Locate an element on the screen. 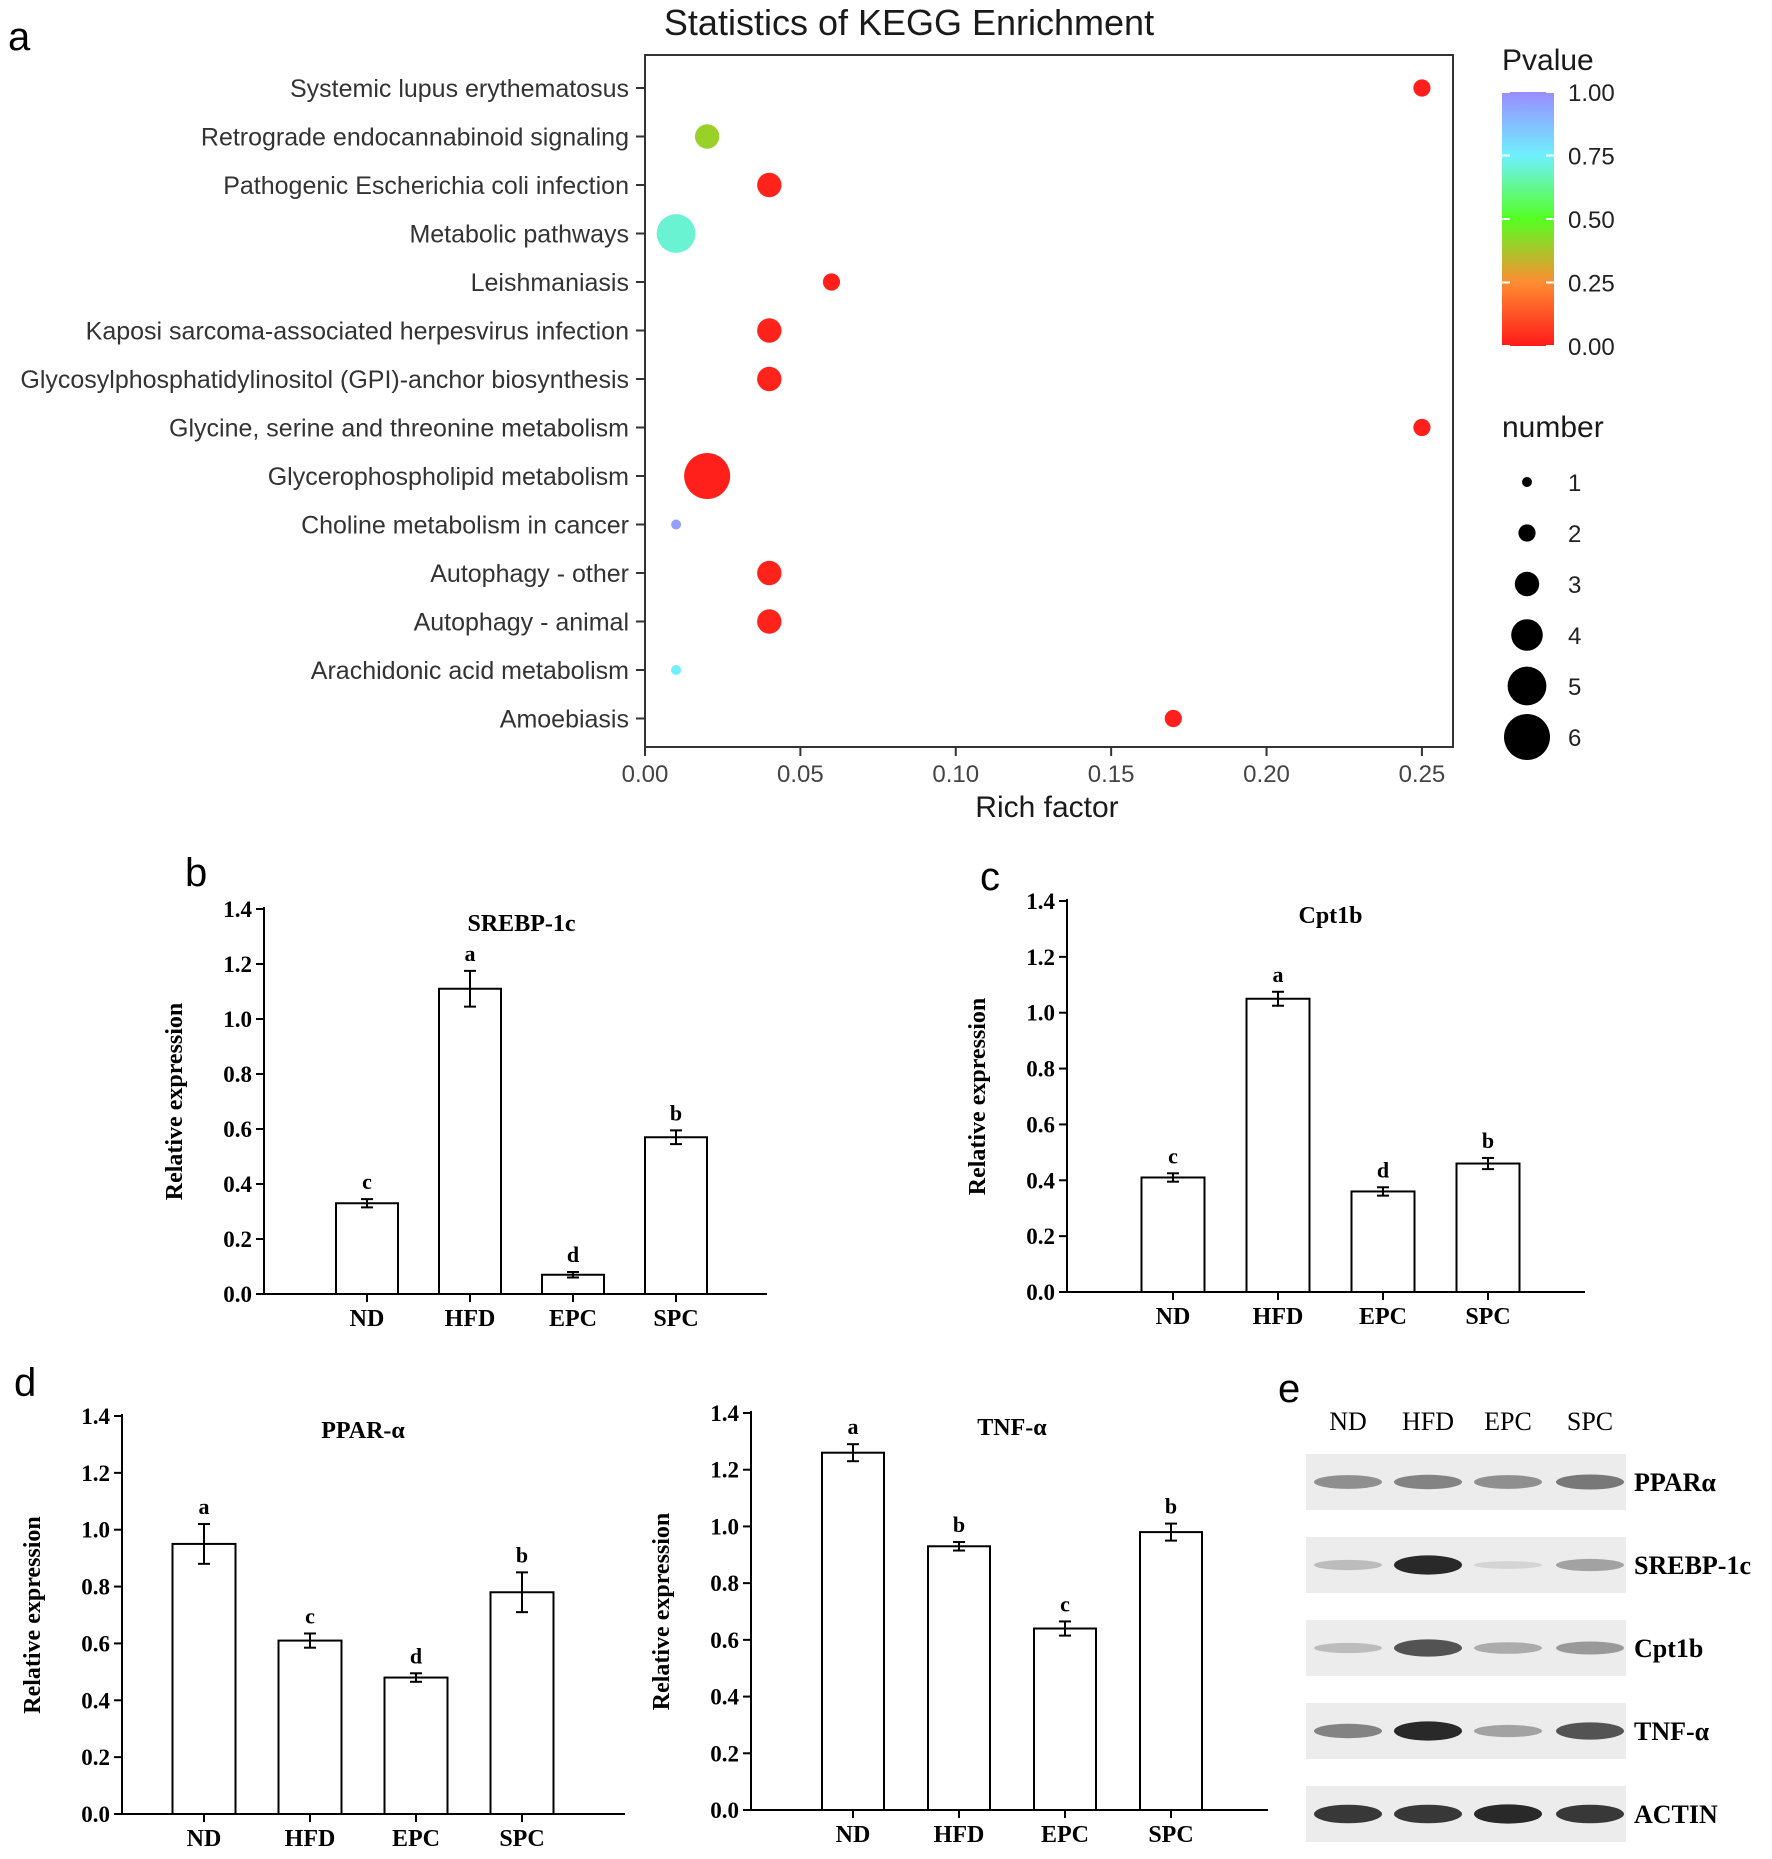 This screenshot has height=1859, width=1772. y-tick-label: 0.8 is located at coordinates (95, 1587).